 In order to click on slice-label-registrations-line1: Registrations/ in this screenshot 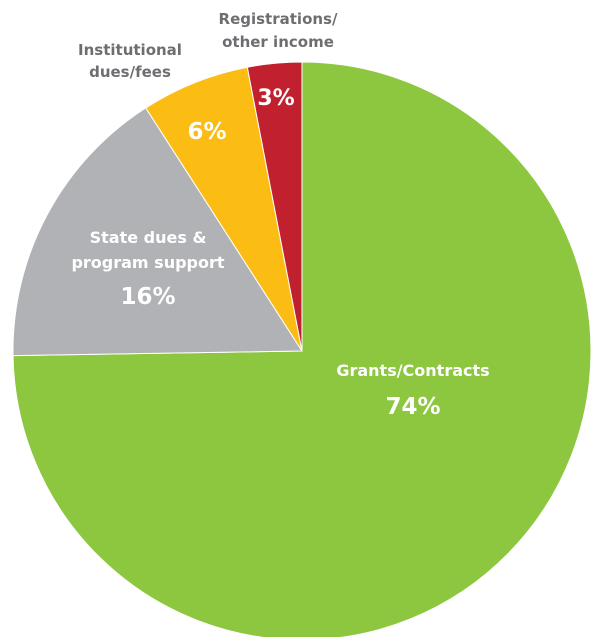, I will do `click(278, 19)`.